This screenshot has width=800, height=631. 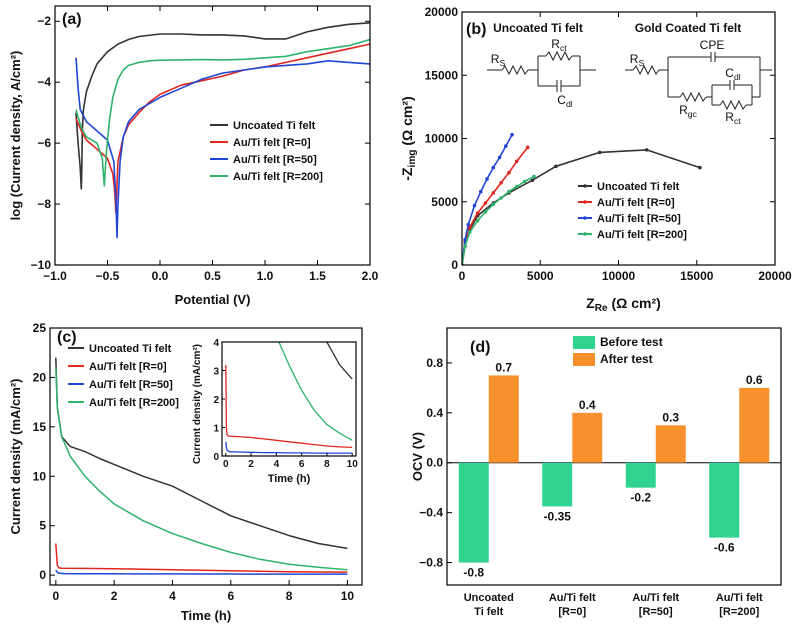 I want to click on panel-b-ytick-label: 0, so click(x=454, y=265).